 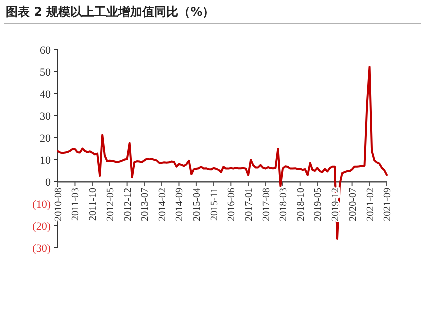 What do you see at coordinates (388, 205) in the screenshot?
I see `x-tick-label: 2021-09` at bounding box center [388, 205].